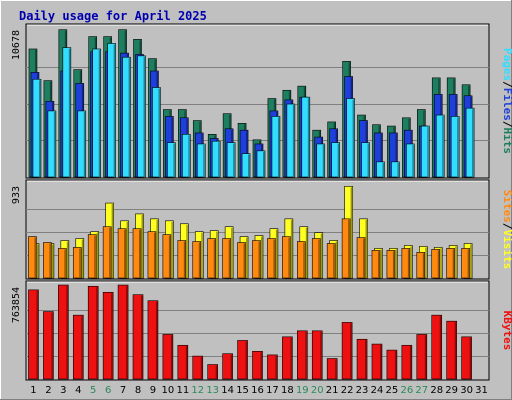 The width and height of the screenshot is (512, 400). Describe the element at coordinates (93, 390) in the screenshot. I see `x-tick-label: 5` at that location.